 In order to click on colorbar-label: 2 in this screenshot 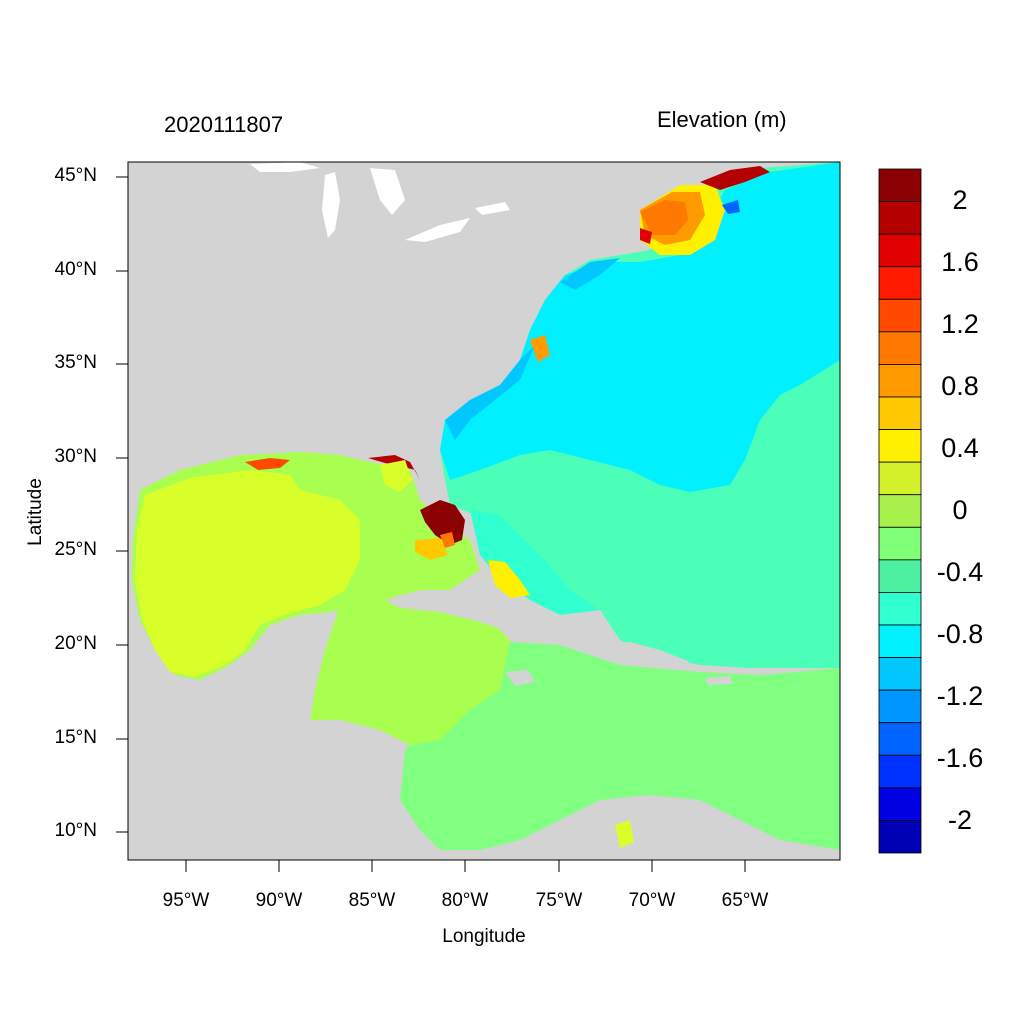, I will do `click(960, 200)`.